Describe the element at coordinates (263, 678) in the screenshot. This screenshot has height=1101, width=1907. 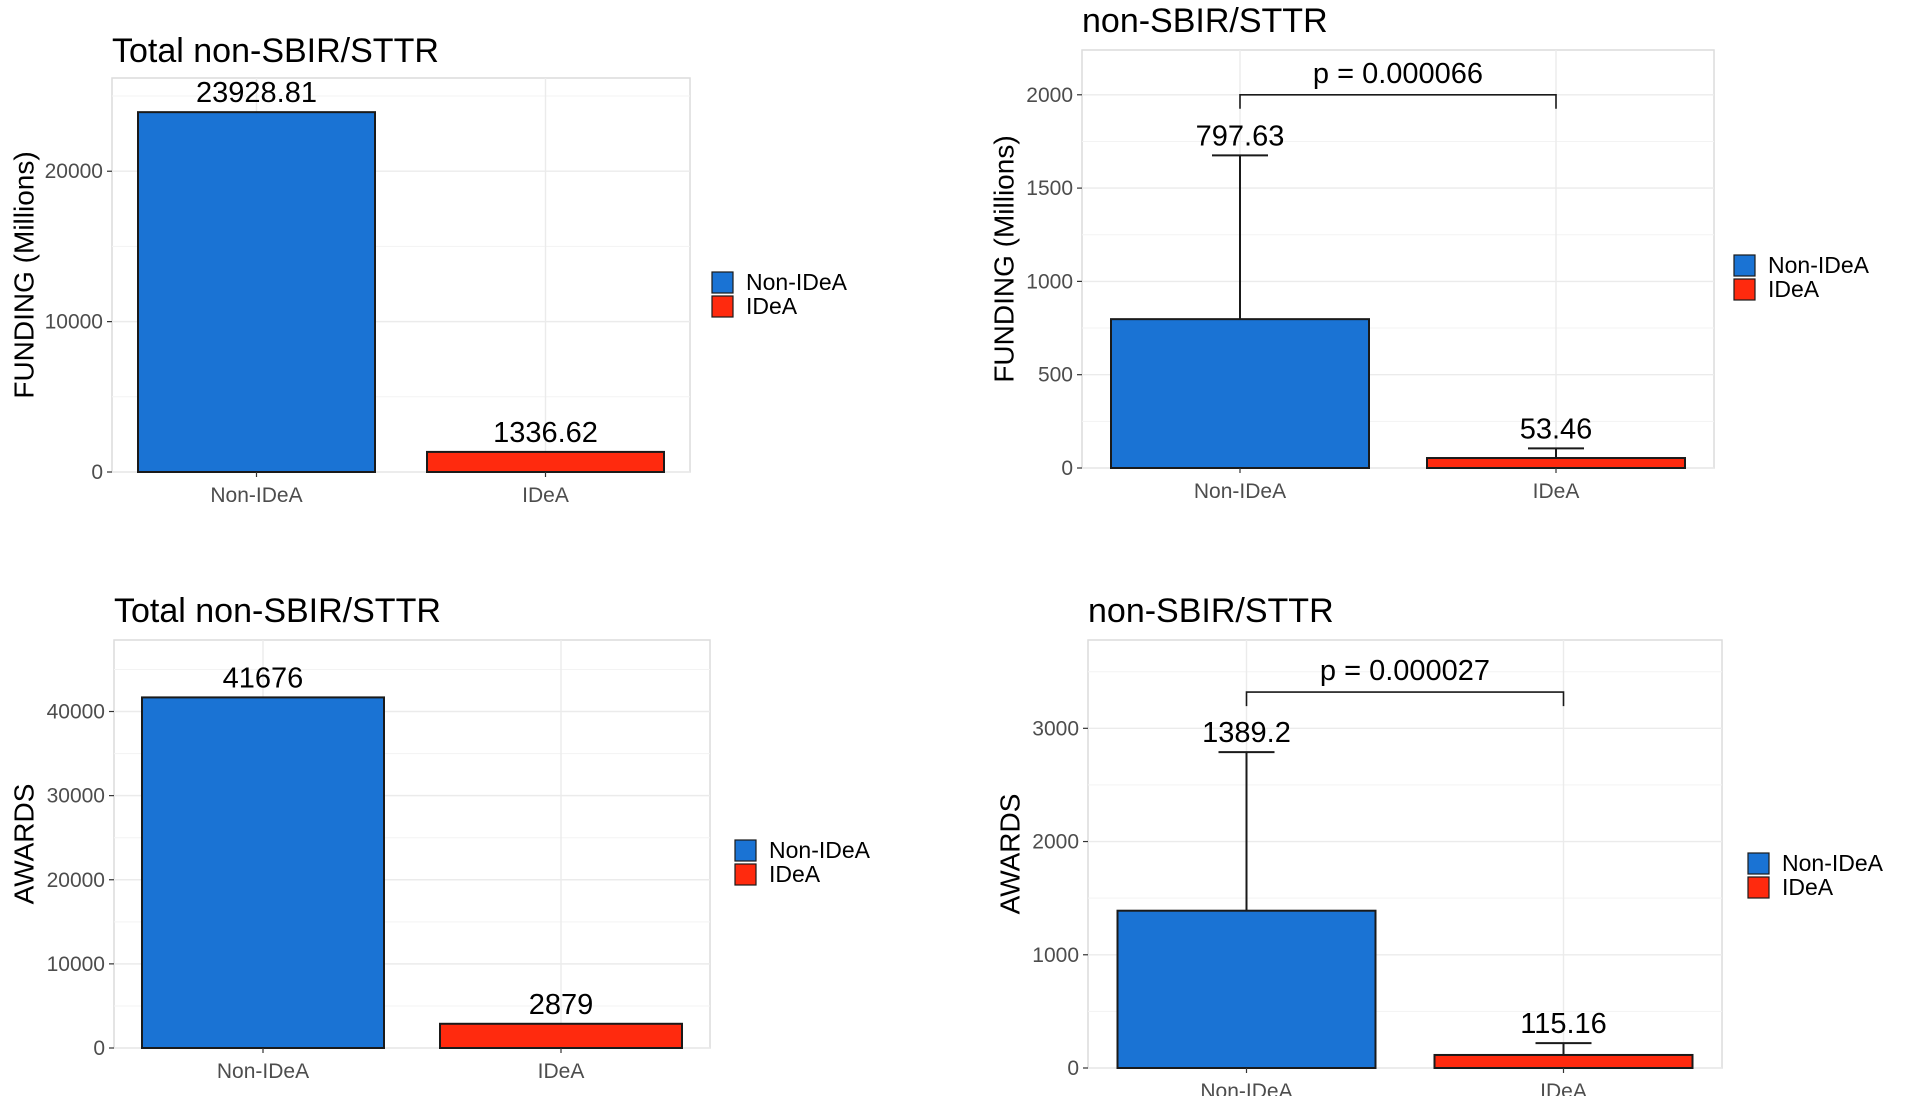
I see `value-label: 41676` at that location.